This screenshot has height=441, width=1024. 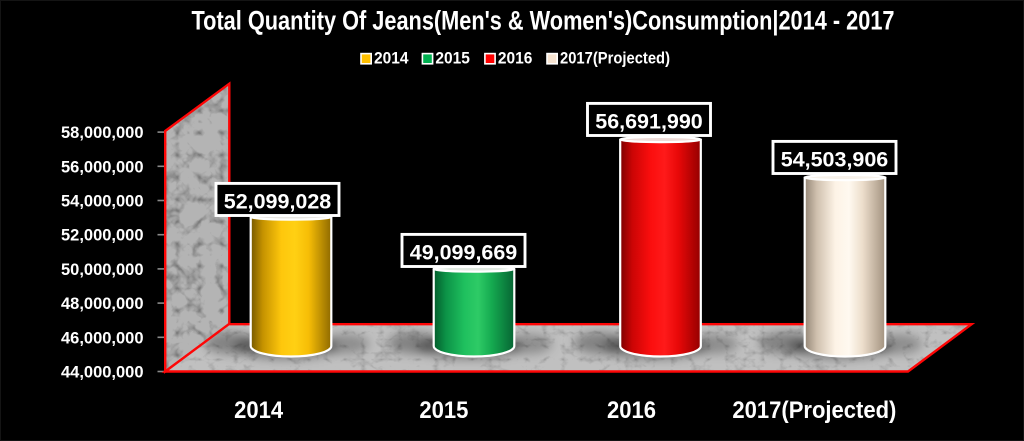 I want to click on svg-text: 48,000,000, so click(x=102, y=304).